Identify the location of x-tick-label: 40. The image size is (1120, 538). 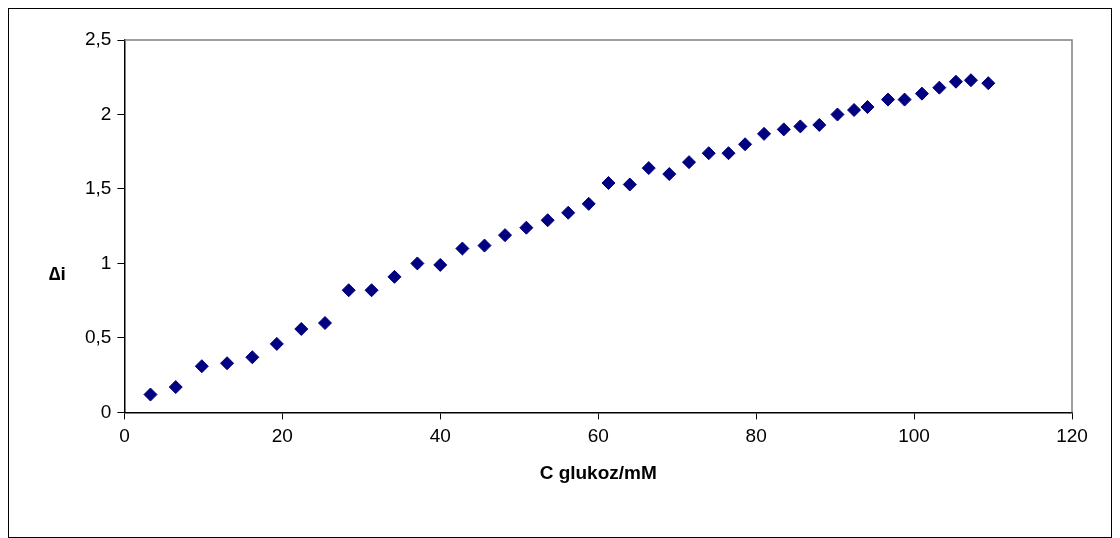
(440, 436).